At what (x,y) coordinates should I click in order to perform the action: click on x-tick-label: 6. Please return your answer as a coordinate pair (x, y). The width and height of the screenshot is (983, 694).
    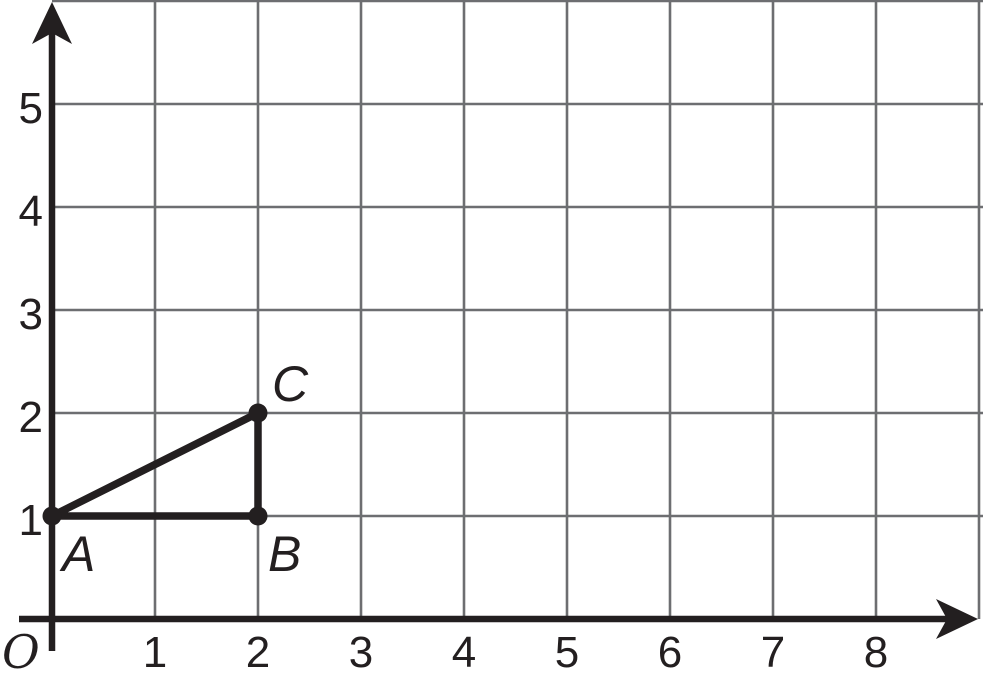
    Looking at the image, I should click on (670, 652).